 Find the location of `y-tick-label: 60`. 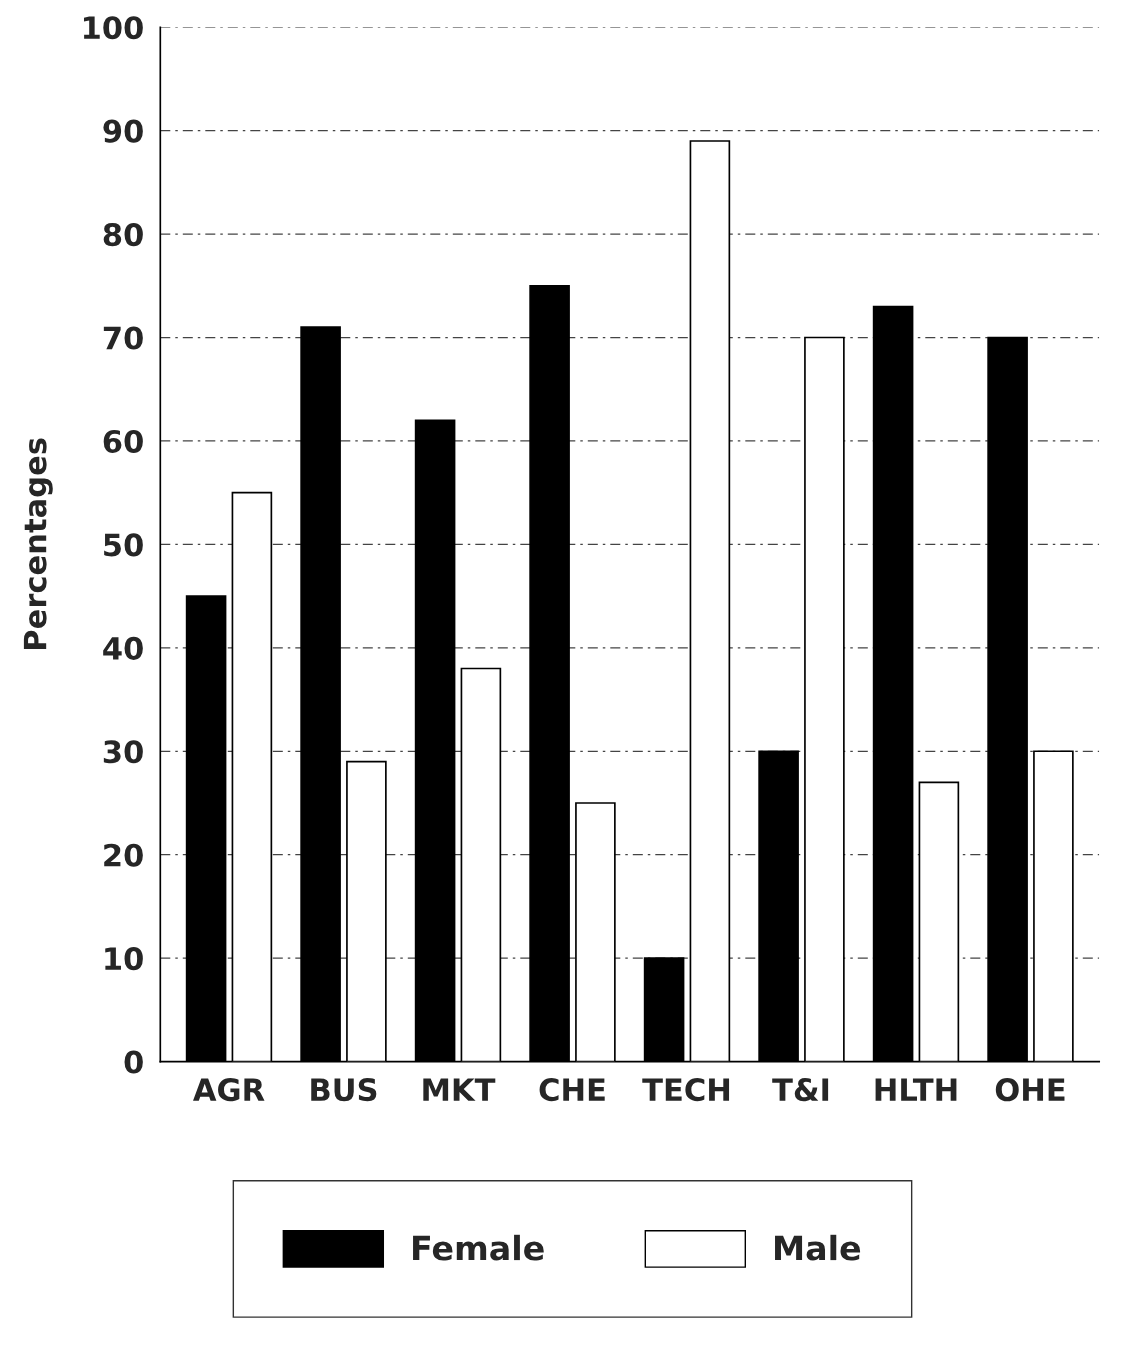

y-tick-label: 60 is located at coordinates (123, 441).